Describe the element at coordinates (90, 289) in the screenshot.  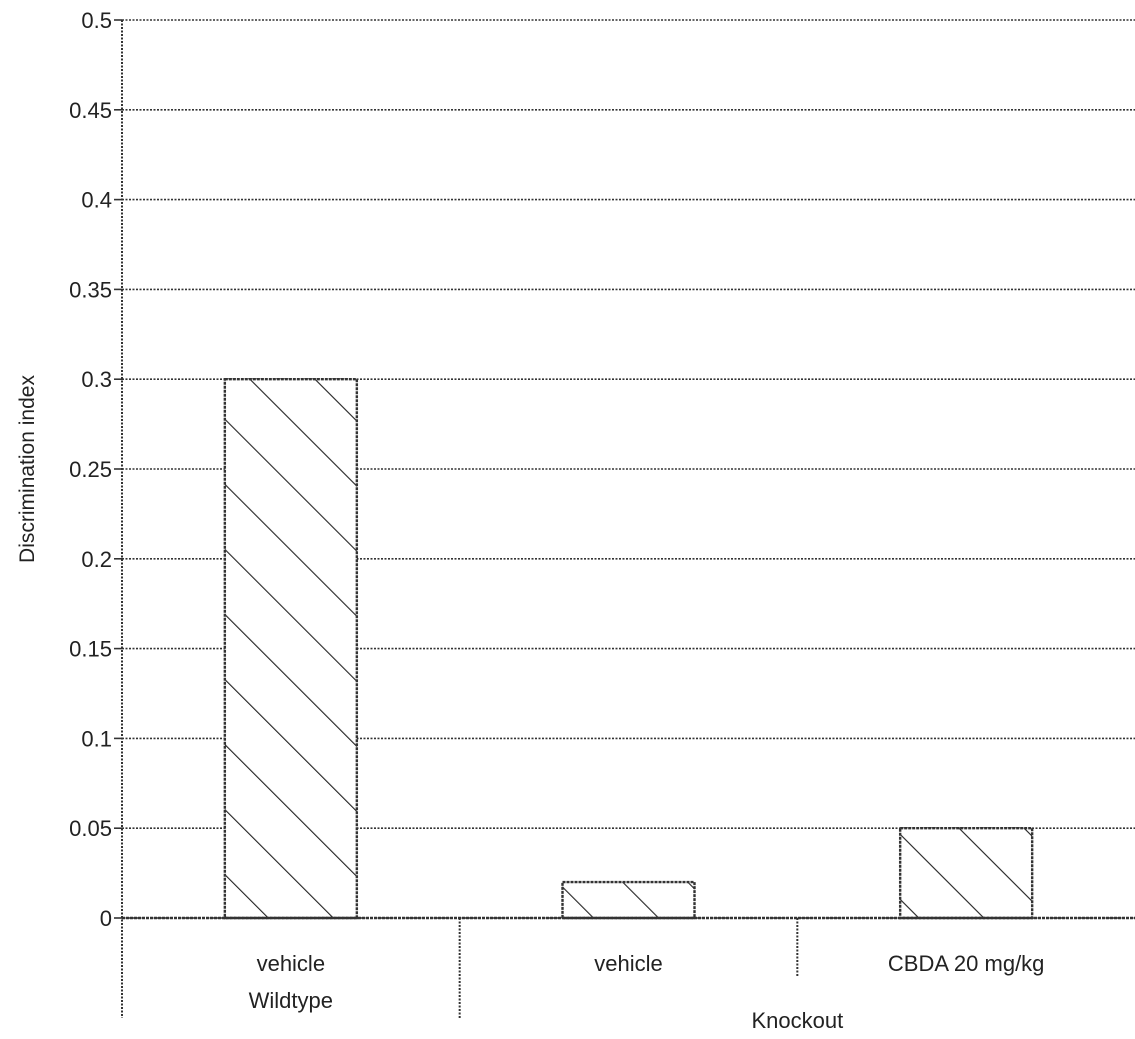
I see `y-tick-label: 0.35` at that location.